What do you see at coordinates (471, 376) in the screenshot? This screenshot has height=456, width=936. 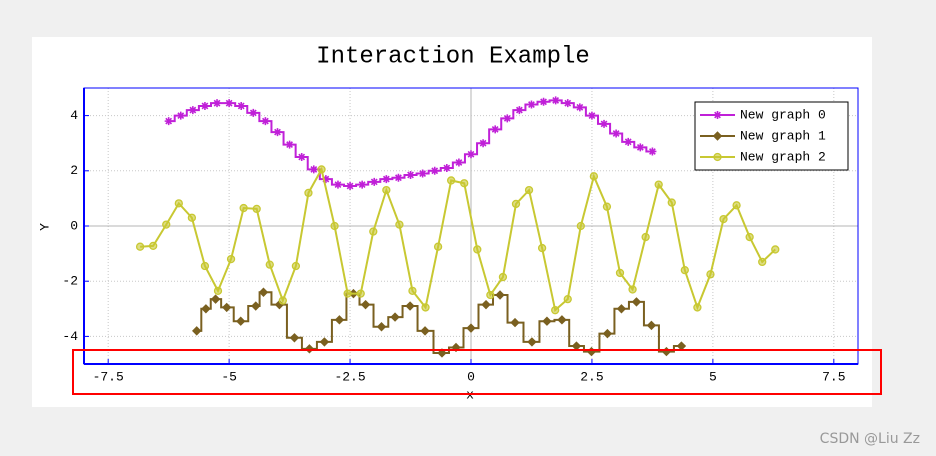 I see `x-tick-label: 0` at bounding box center [471, 376].